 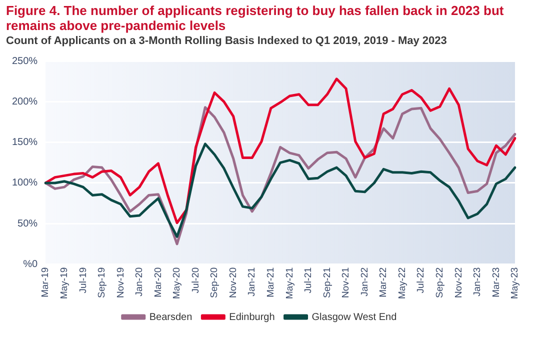 What do you see at coordinates (25, 102) in the screenshot?
I see `y-tick-label: 200%` at bounding box center [25, 102].